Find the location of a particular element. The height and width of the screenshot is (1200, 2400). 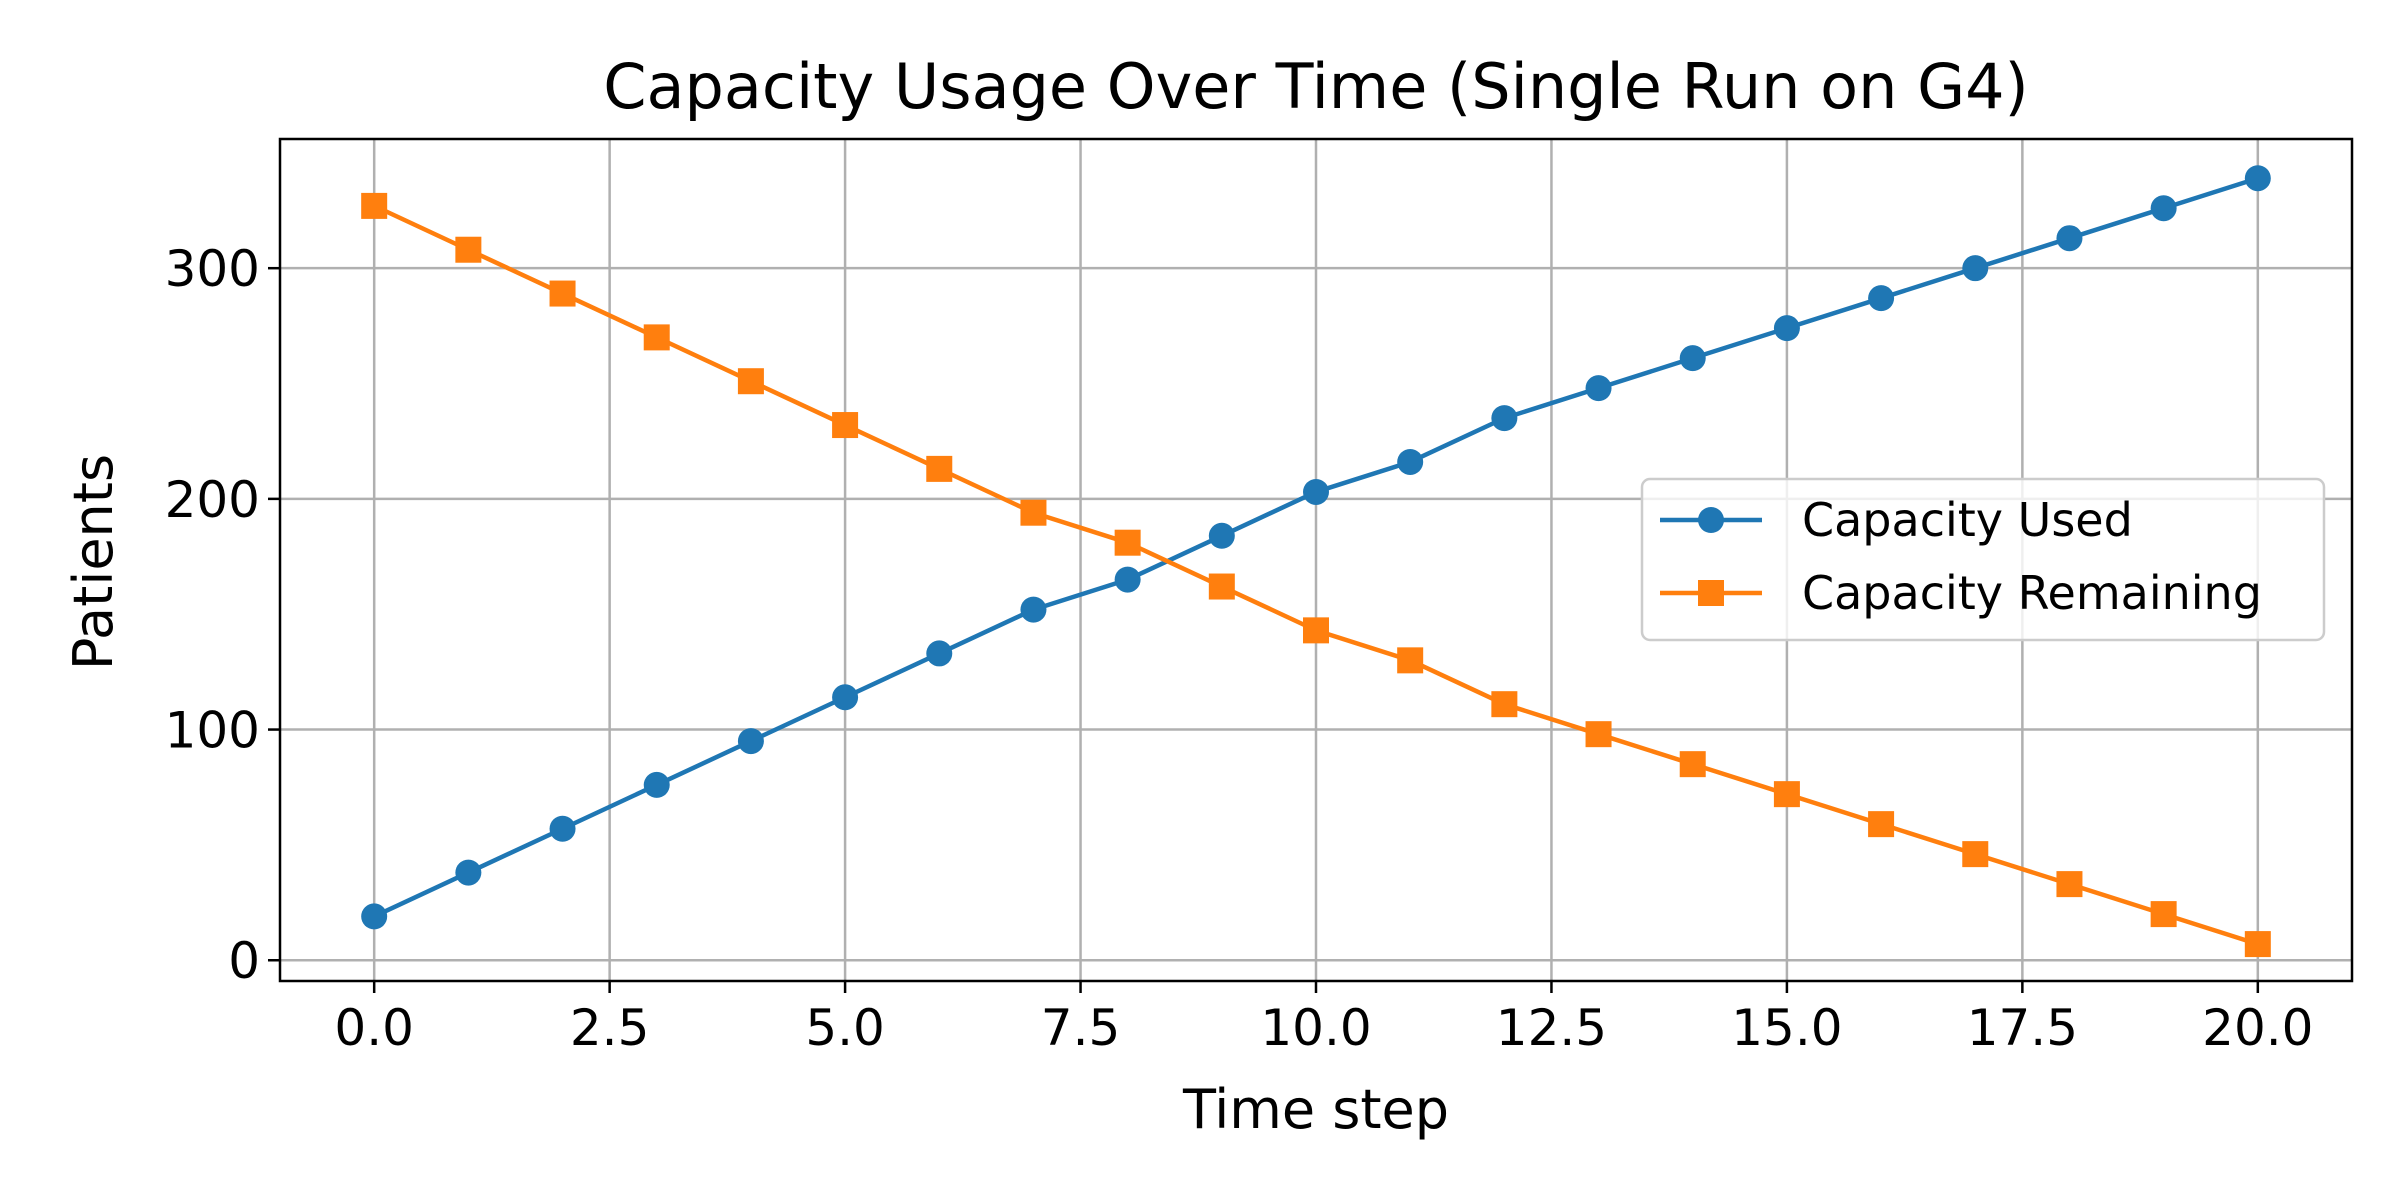

y-axis-label: Patients is located at coordinates (93, 562).